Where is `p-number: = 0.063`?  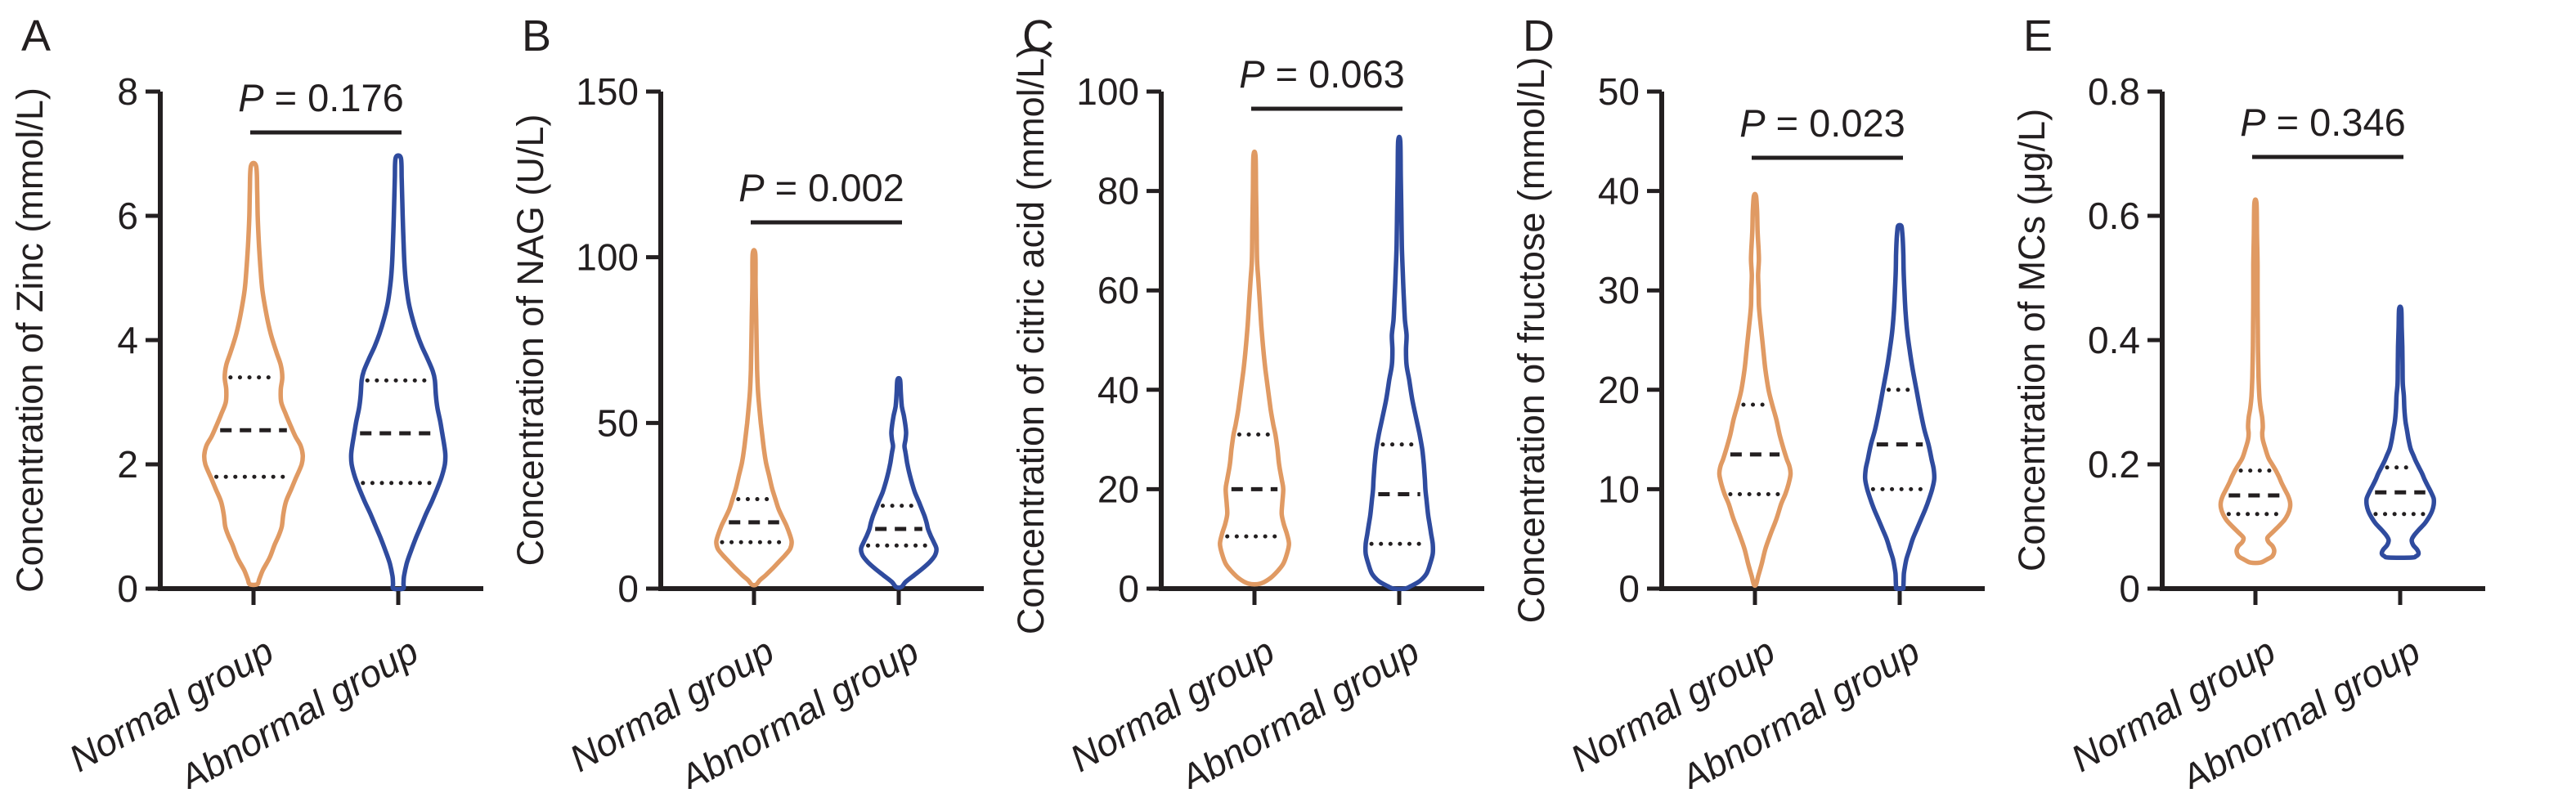 p-number: = 0.063 is located at coordinates (1335, 74).